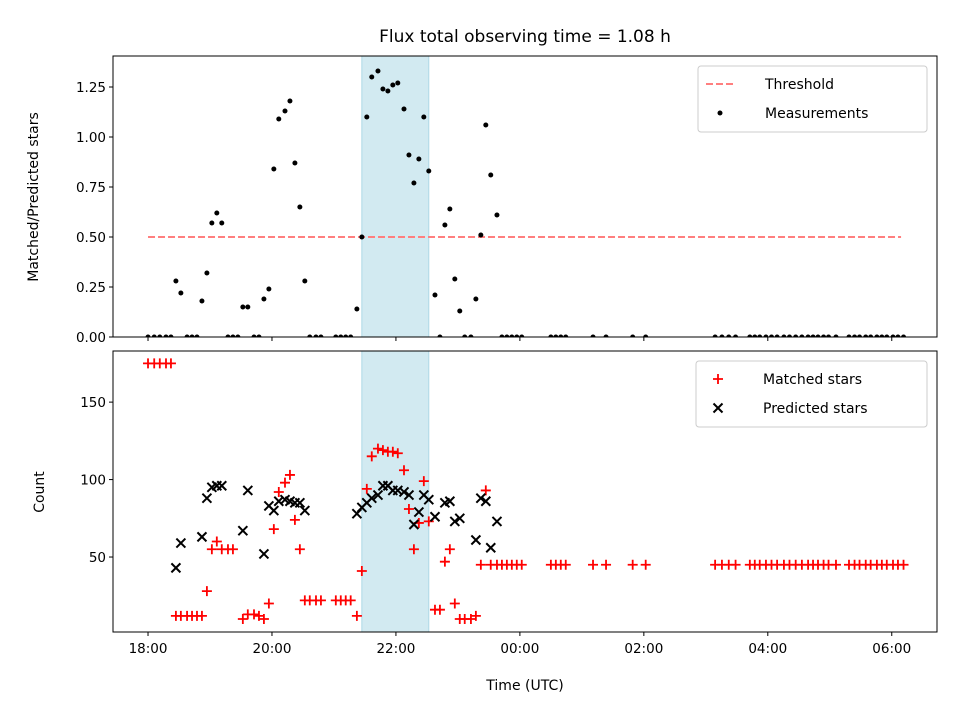  I want to click on legend-box, so click(811, 394).